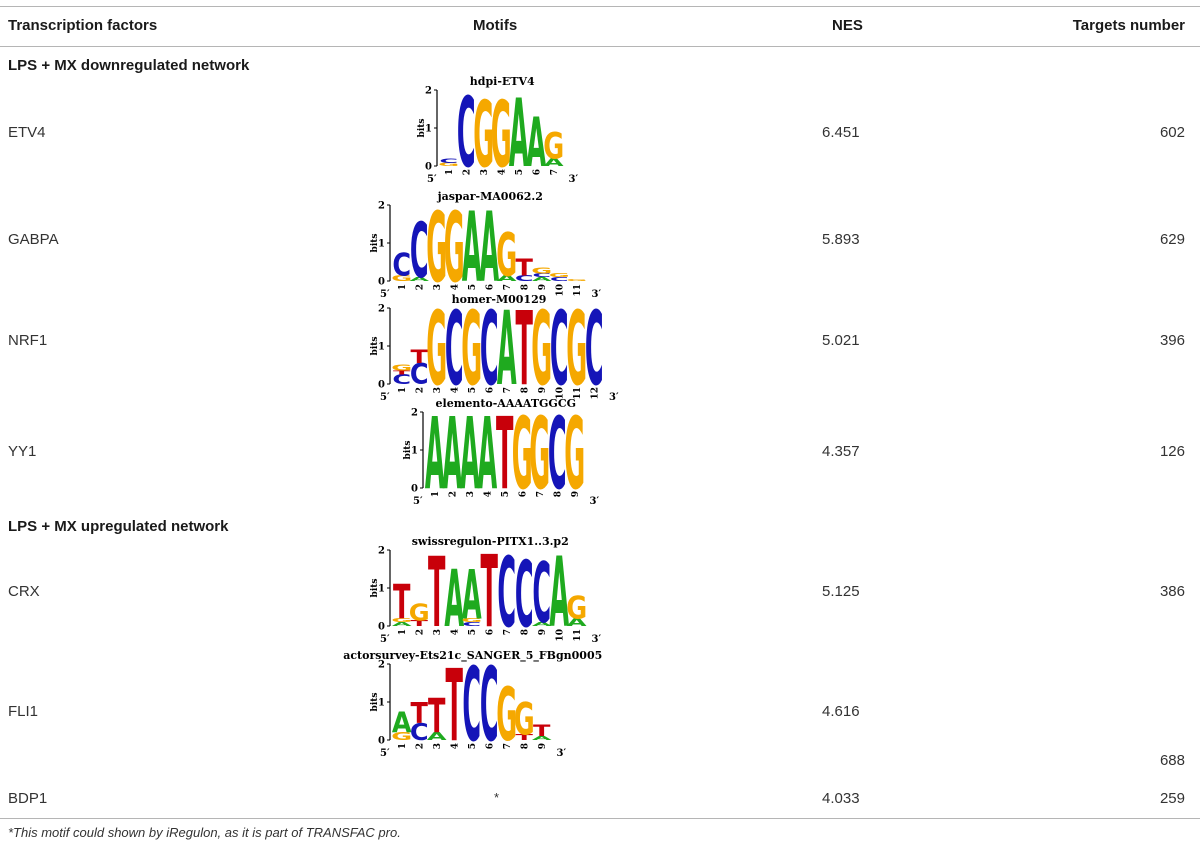  What do you see at coordinates (22, 451) in the screenshot?
I see `tf-name: YY1` at bounding box center [22, 451].